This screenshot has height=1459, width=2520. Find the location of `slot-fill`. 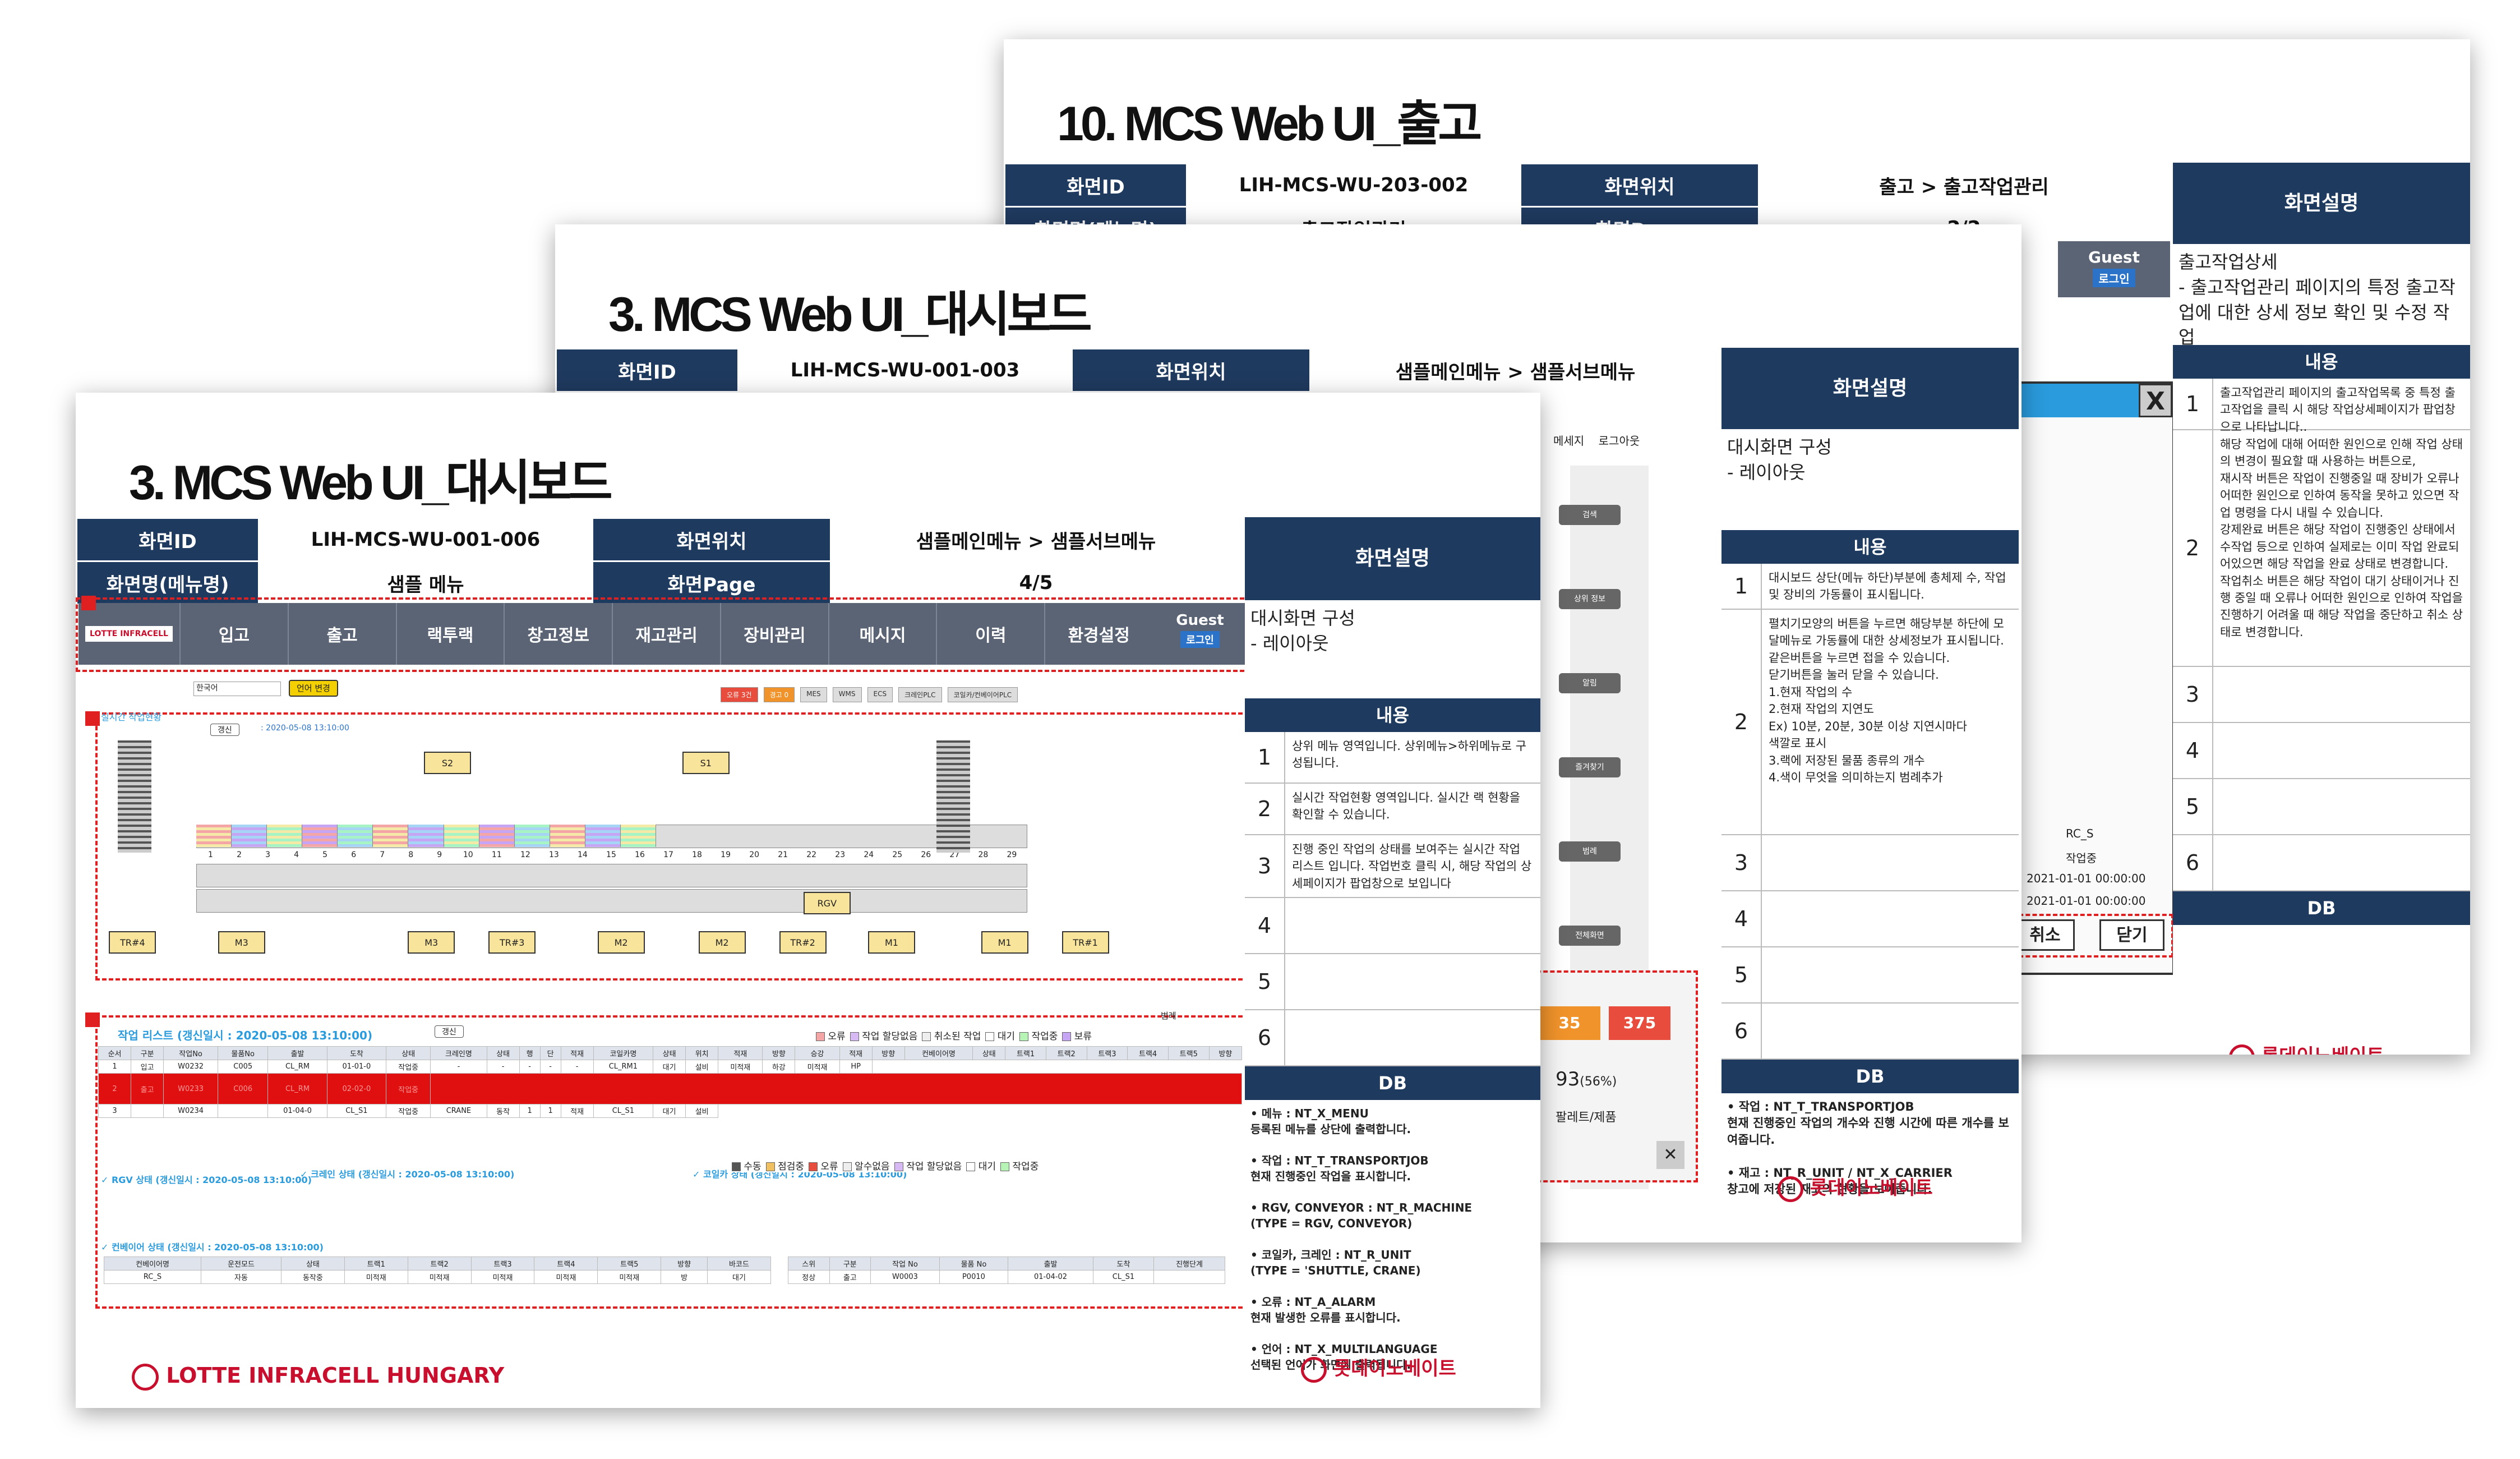

slot-fill is located at coordinates (355, 836).